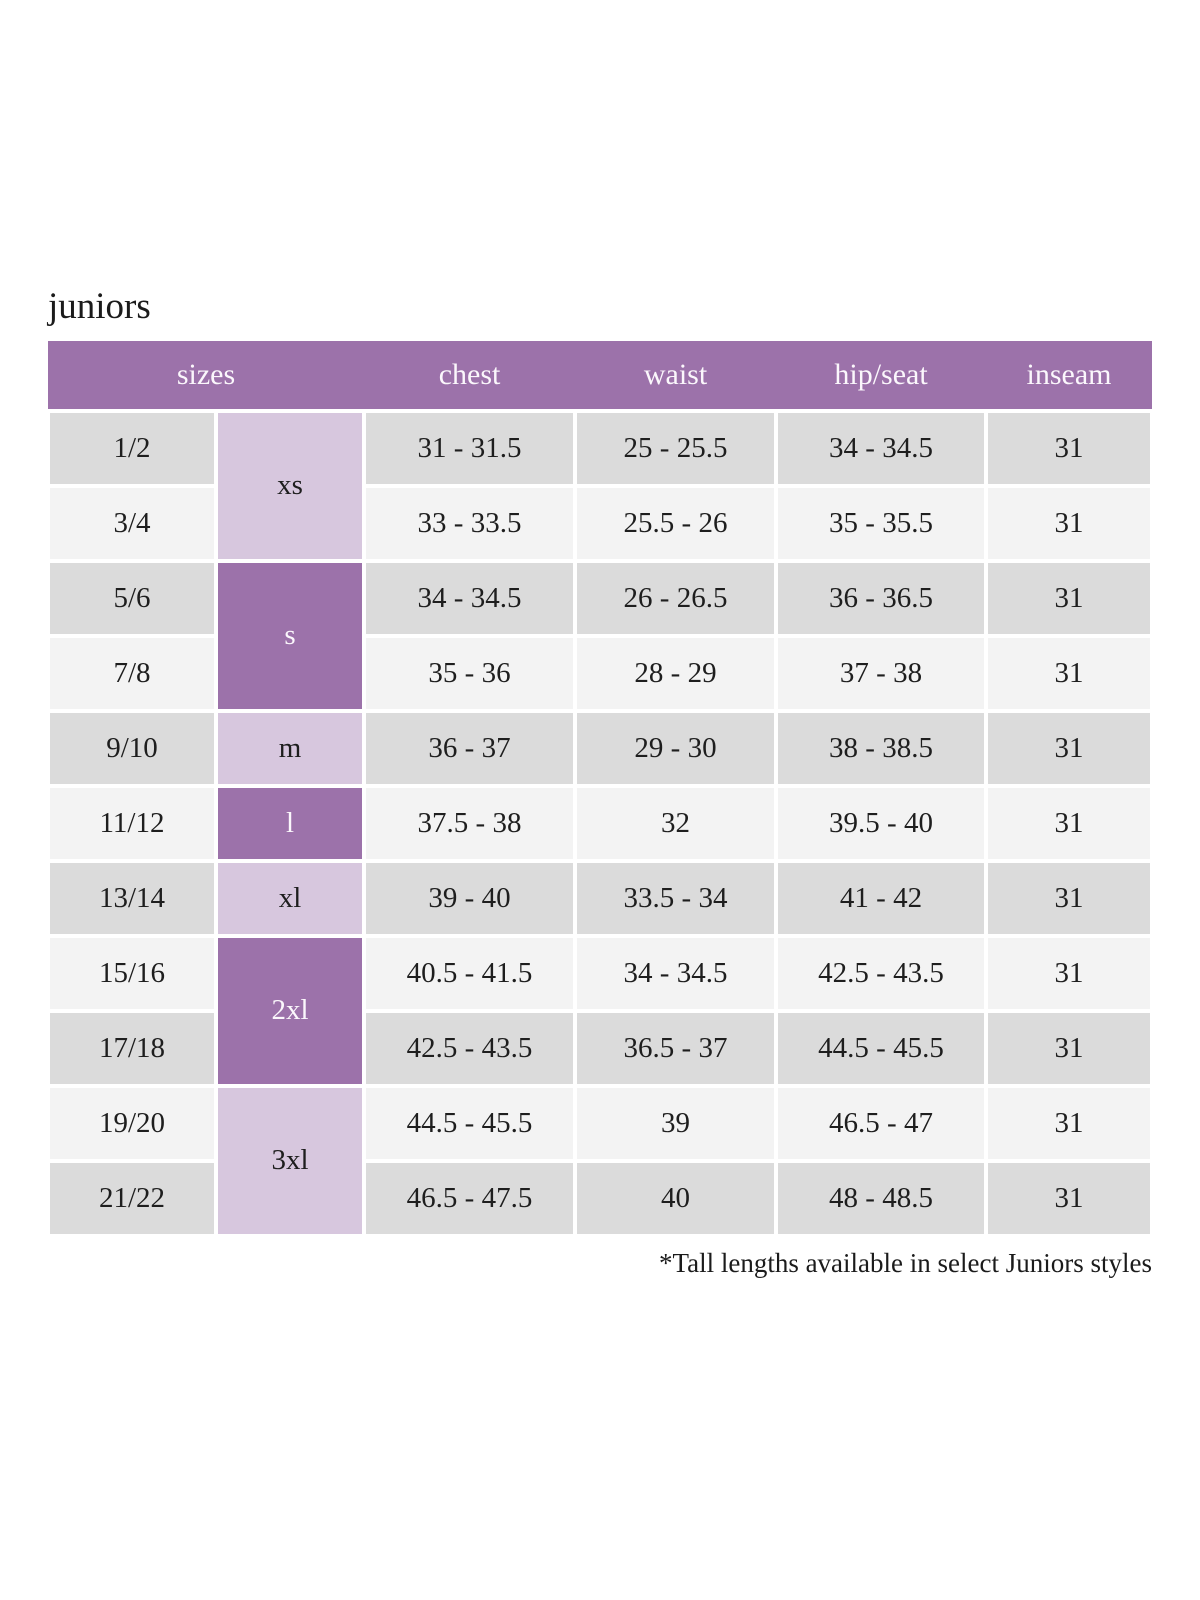 This screenshot has height=1600, width=1200. What do you see at coordinates (676, 1198) in the screenshot?
I see `waist-cell: 40` at bounding box center [676, 1198].